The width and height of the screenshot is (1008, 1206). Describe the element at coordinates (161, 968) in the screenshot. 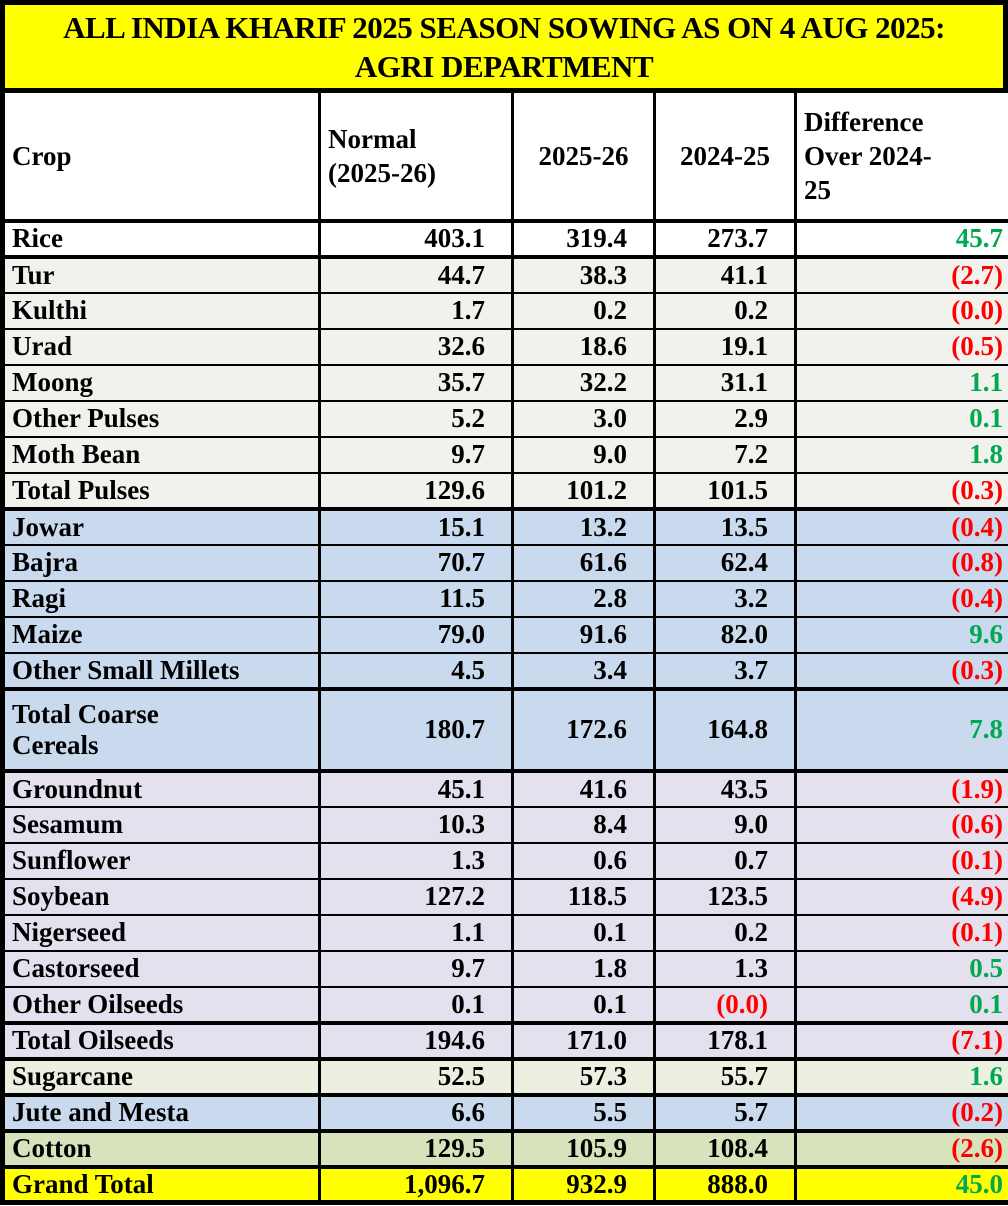

I see `crop-cell: Castorseed` at that location.